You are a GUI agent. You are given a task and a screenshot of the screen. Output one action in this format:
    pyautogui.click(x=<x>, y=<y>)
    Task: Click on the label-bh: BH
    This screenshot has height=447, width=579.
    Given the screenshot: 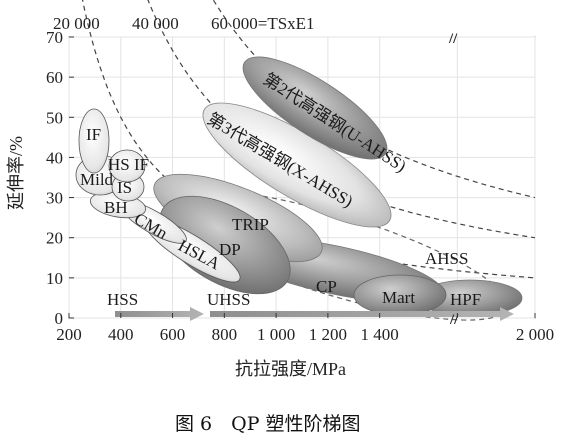 What is the action you would take?
    pyautogui.click(x=116, y=207)
    